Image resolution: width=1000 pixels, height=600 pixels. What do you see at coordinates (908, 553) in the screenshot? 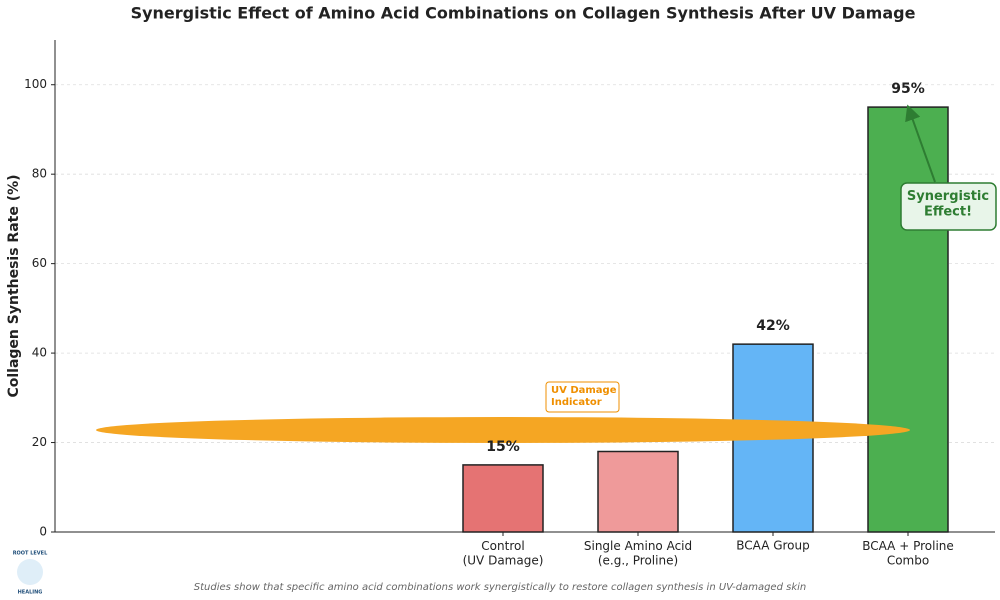
I see `x-tick-label: BCAA + Proline Combo` at bounding box center [908, 553].